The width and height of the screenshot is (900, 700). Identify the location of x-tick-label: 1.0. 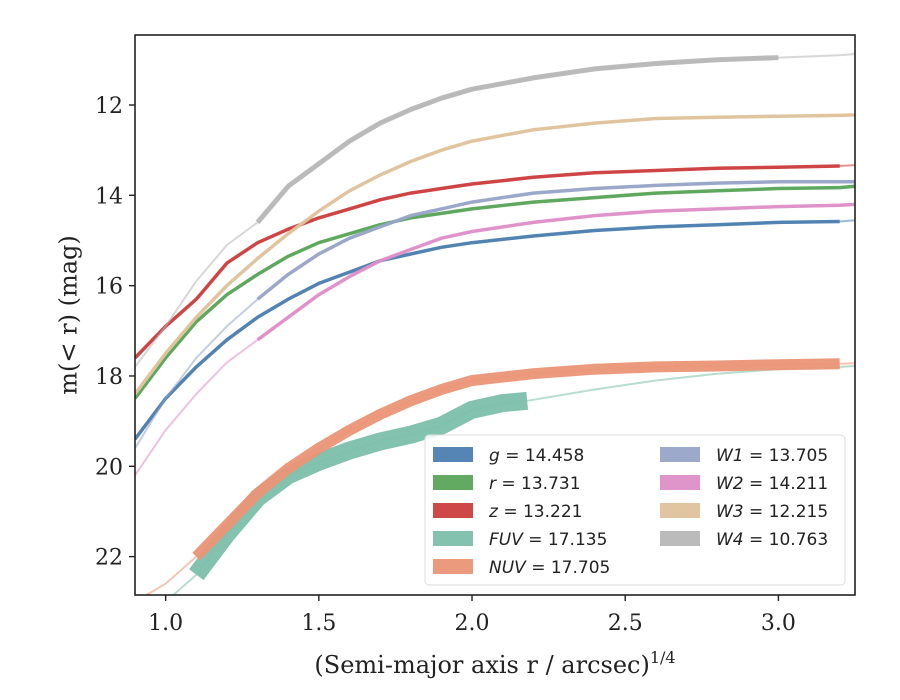
(165, 623).